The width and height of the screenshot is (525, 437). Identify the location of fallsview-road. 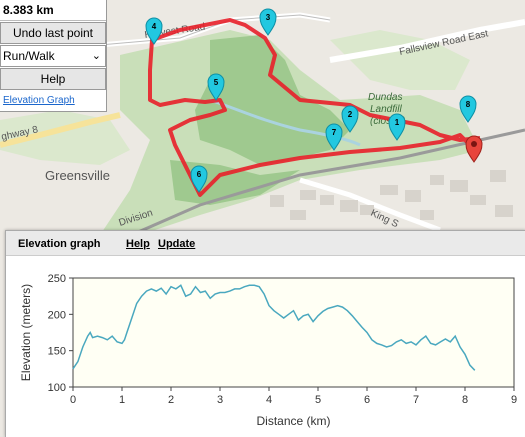
(427, 41).